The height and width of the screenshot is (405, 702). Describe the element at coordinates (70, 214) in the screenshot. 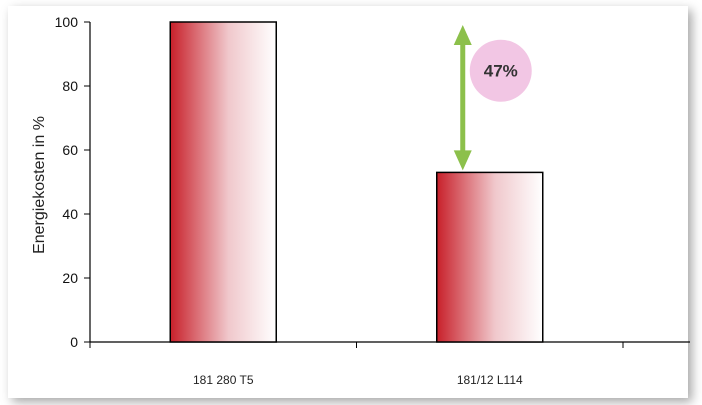

I see `y-tick-label: 40` at that location.